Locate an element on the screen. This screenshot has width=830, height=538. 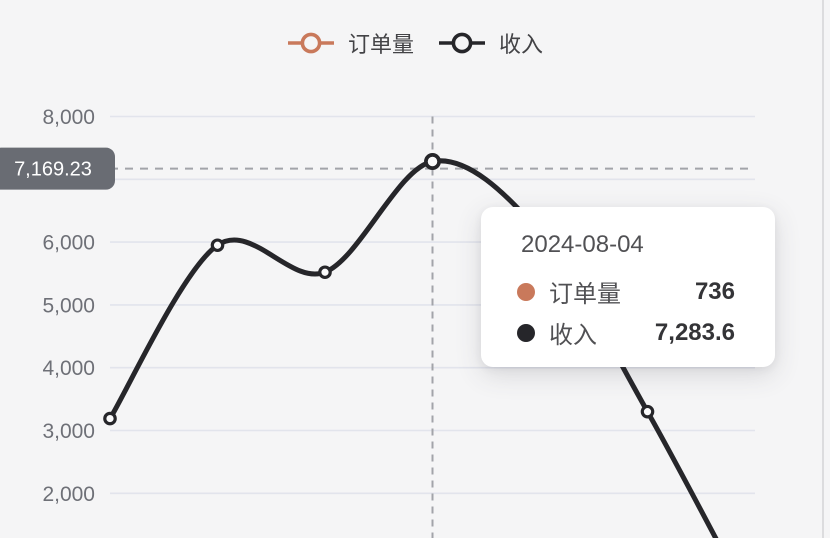
tooltip-date: 2024-08-04 is located at coordinates (582, 244).